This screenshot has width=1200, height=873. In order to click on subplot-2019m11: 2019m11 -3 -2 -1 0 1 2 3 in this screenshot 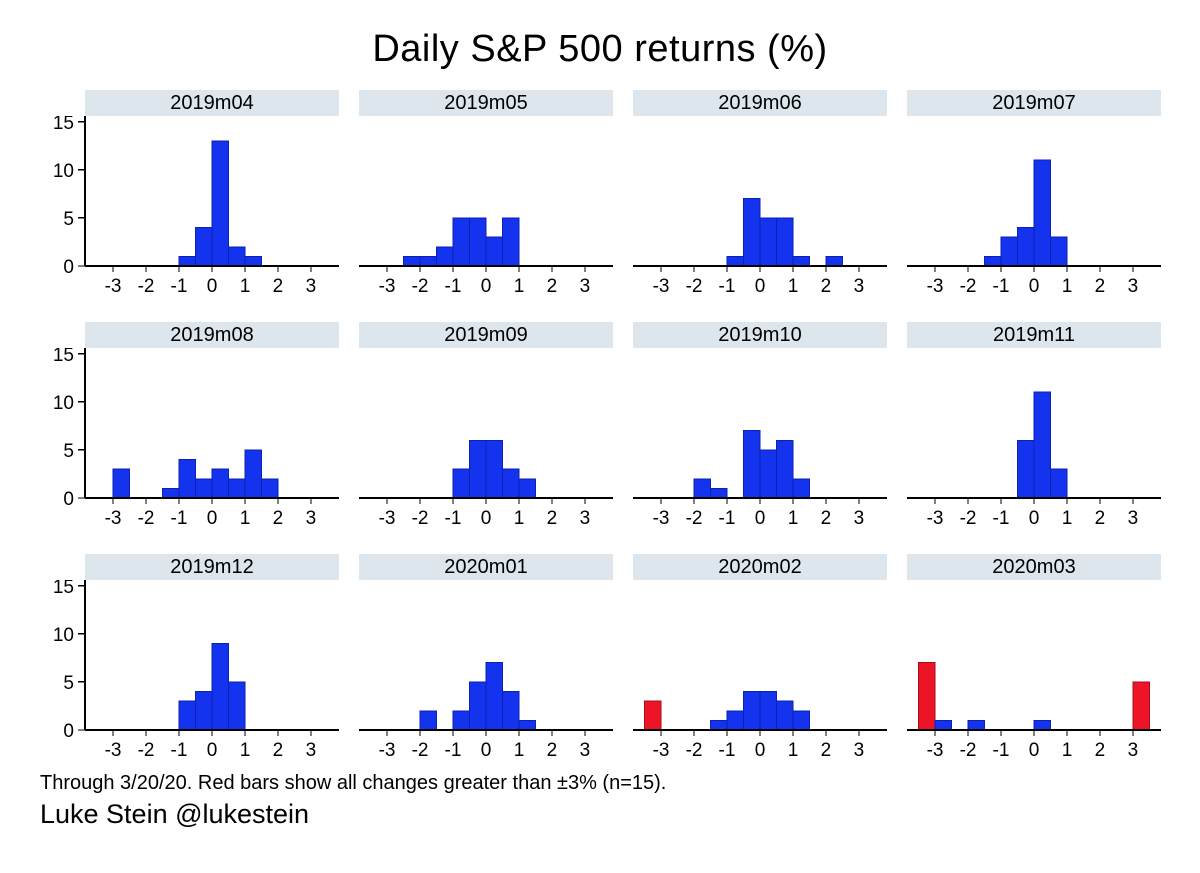, I will do `click(1034, 426)`.